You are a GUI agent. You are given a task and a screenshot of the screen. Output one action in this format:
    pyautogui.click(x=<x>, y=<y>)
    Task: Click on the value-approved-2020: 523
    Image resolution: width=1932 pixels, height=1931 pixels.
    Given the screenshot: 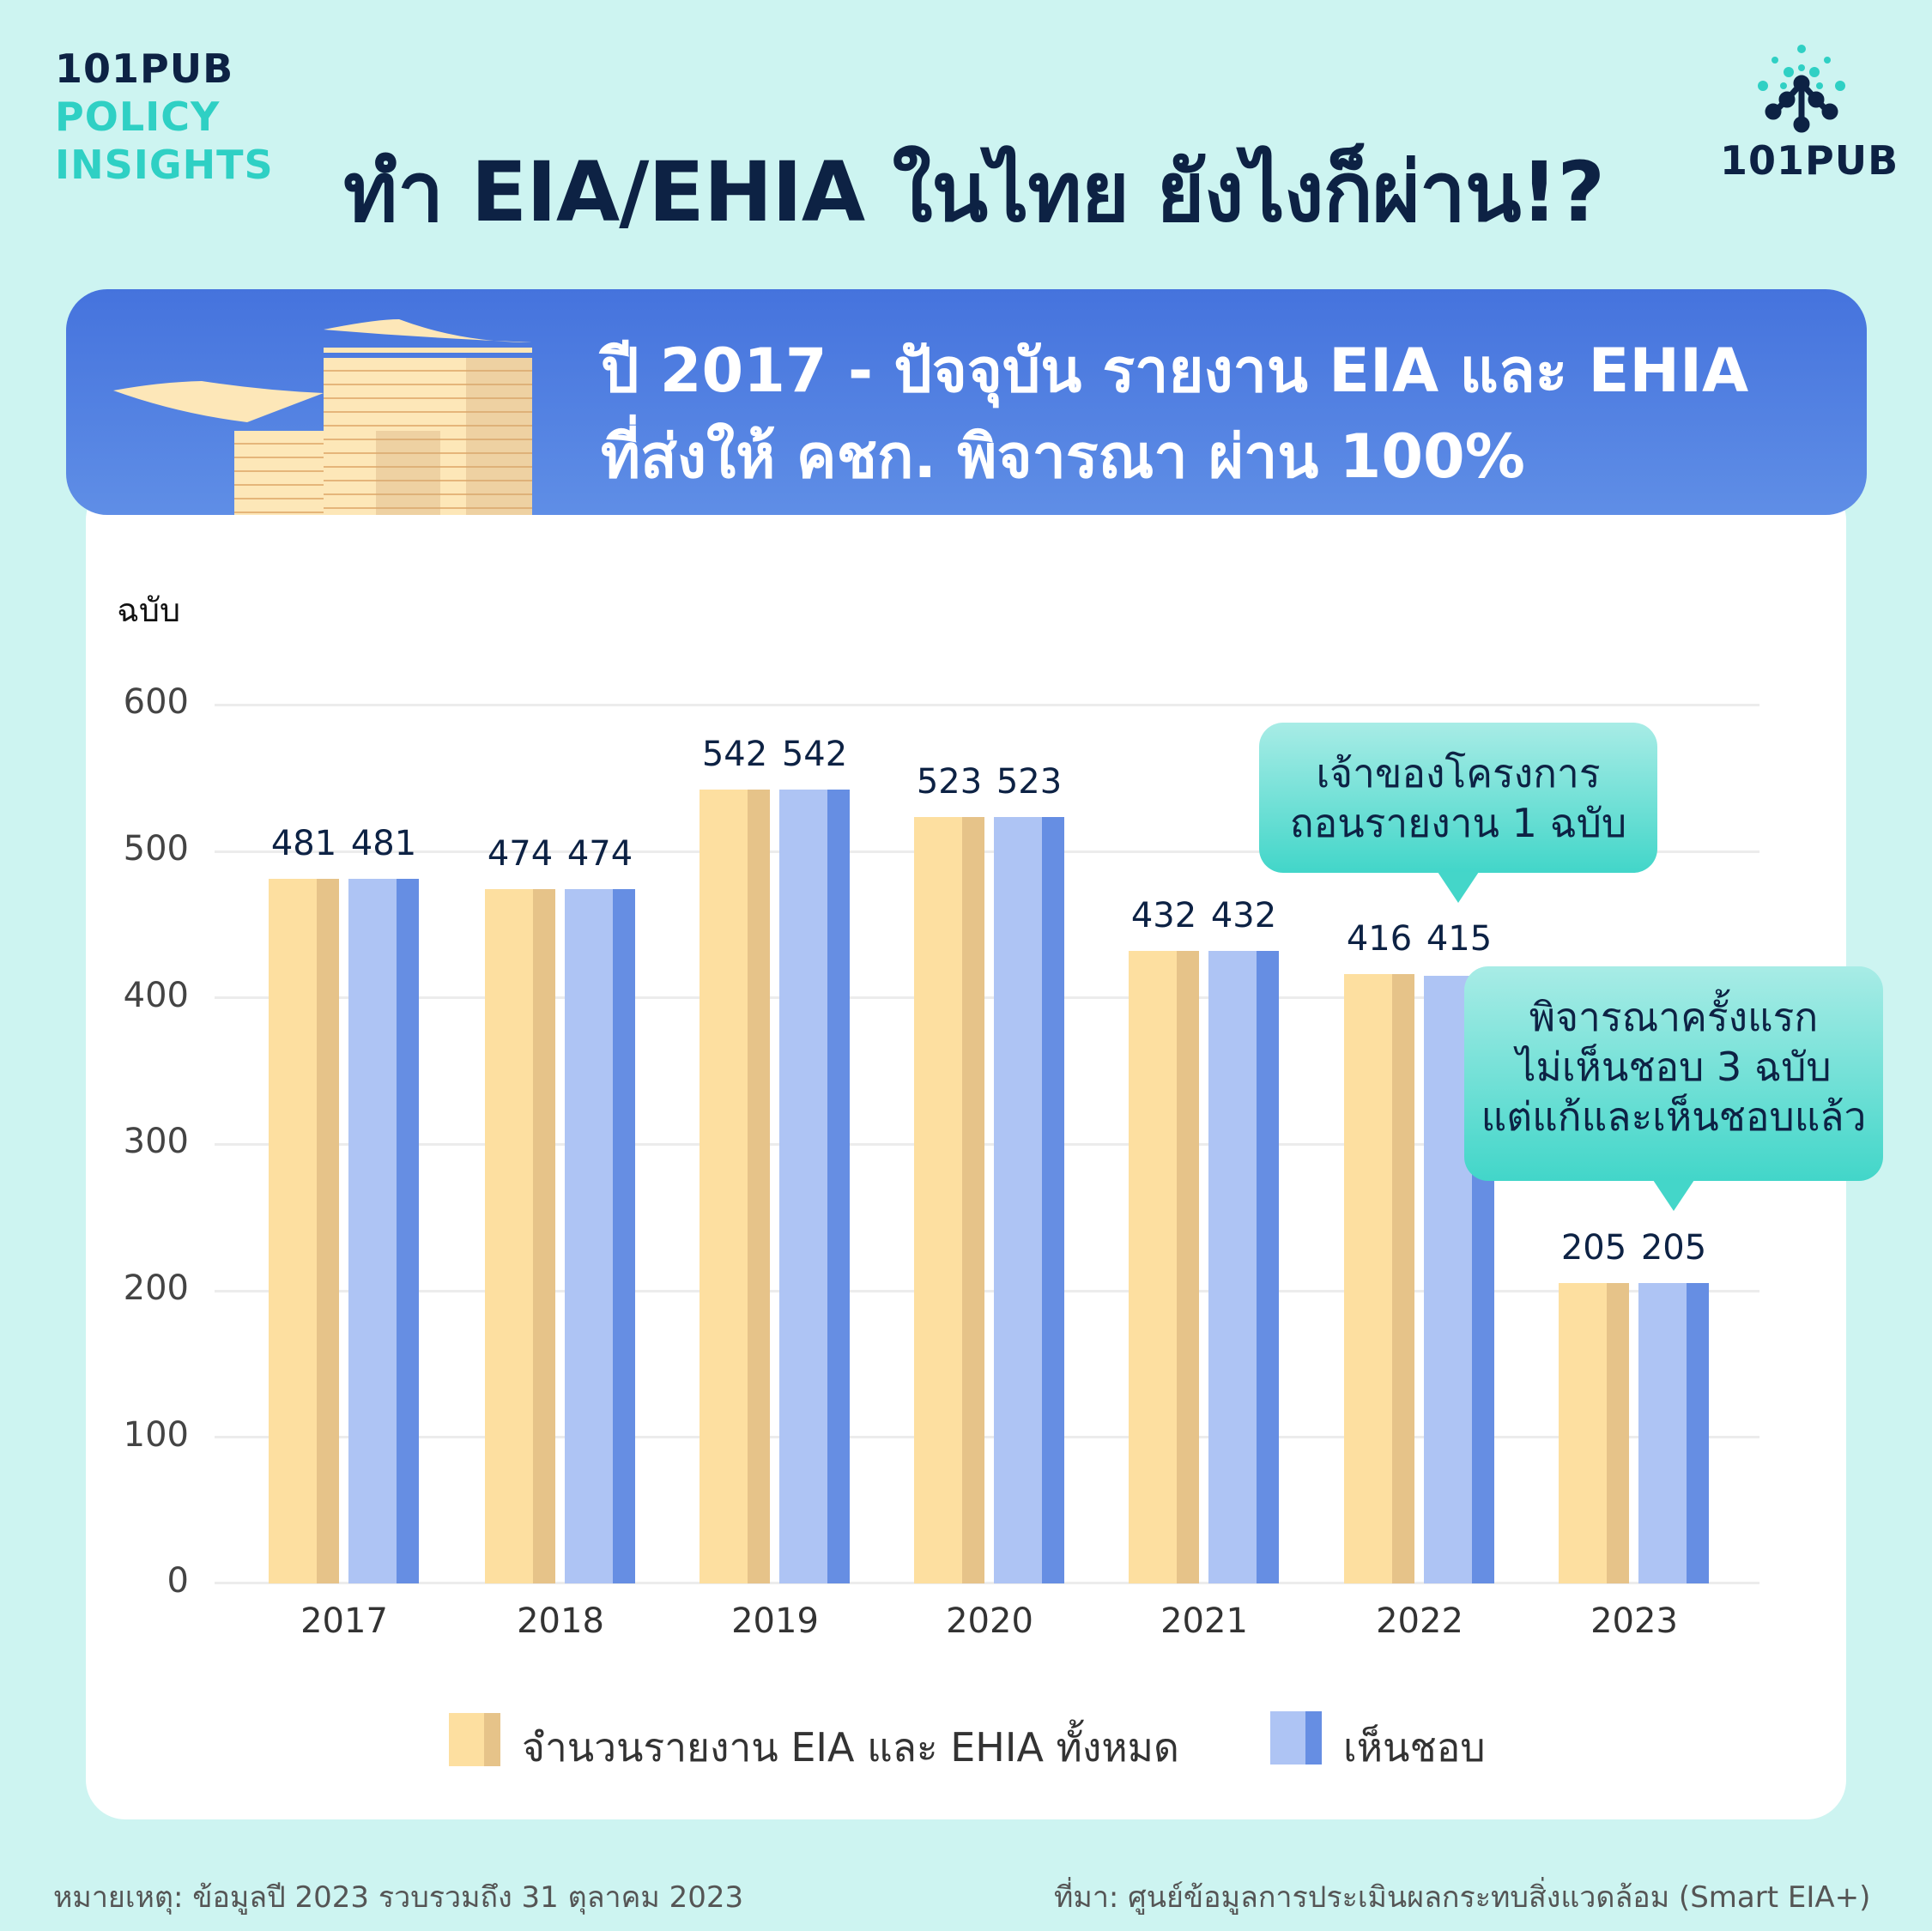 What is the action you would take?
    pyautogui.click(x=1029, y=782)
    